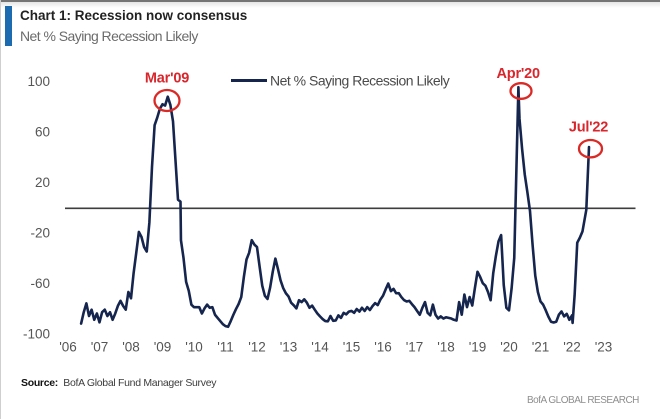  I want to click on svg-text: '18, so click(446, 347).